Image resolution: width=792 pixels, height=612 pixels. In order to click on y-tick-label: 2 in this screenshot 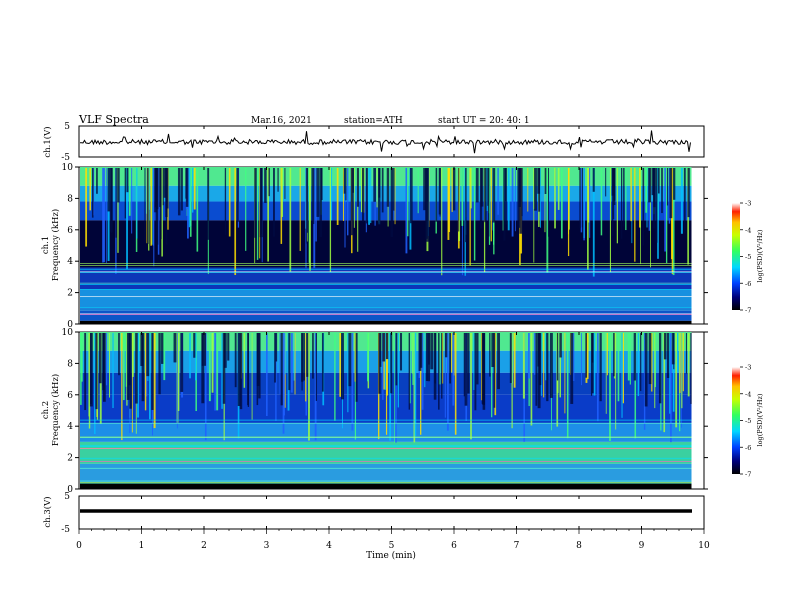, I will do `click(70, 294)`.